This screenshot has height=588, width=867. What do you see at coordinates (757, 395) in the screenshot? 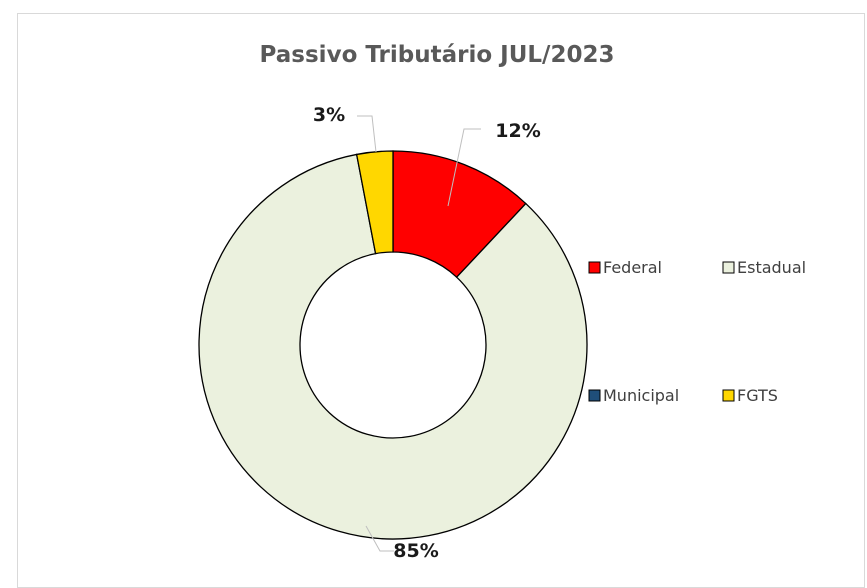
I see `legend-label-fgts: FGTS` at bounding box center [757, 395].